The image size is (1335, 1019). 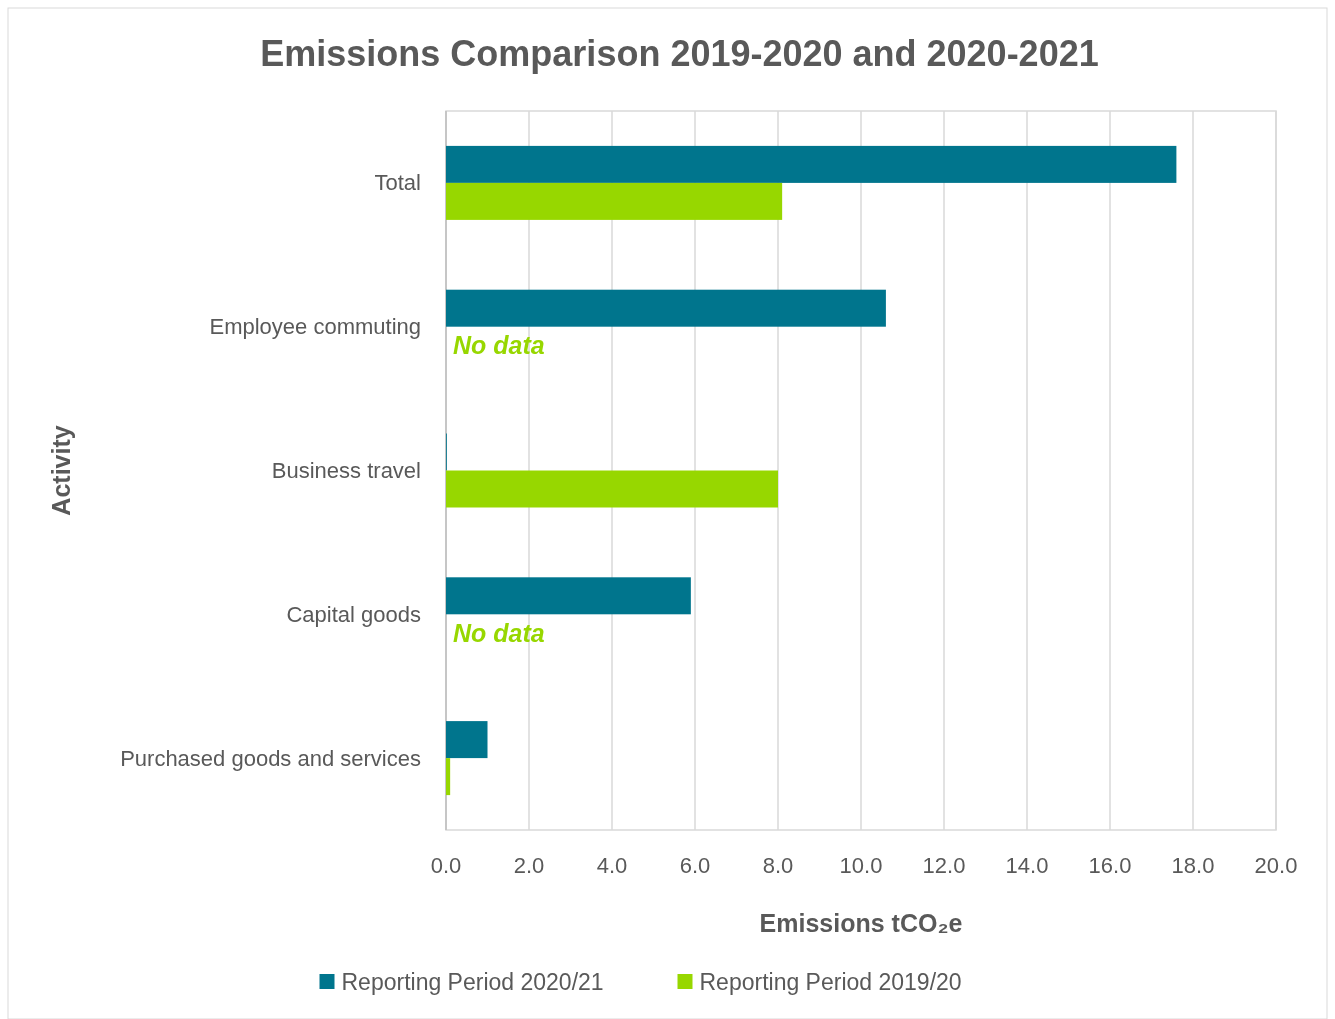 I want to click on legend-label: Reporting Period 2020/21, so click(x=472, y=982).